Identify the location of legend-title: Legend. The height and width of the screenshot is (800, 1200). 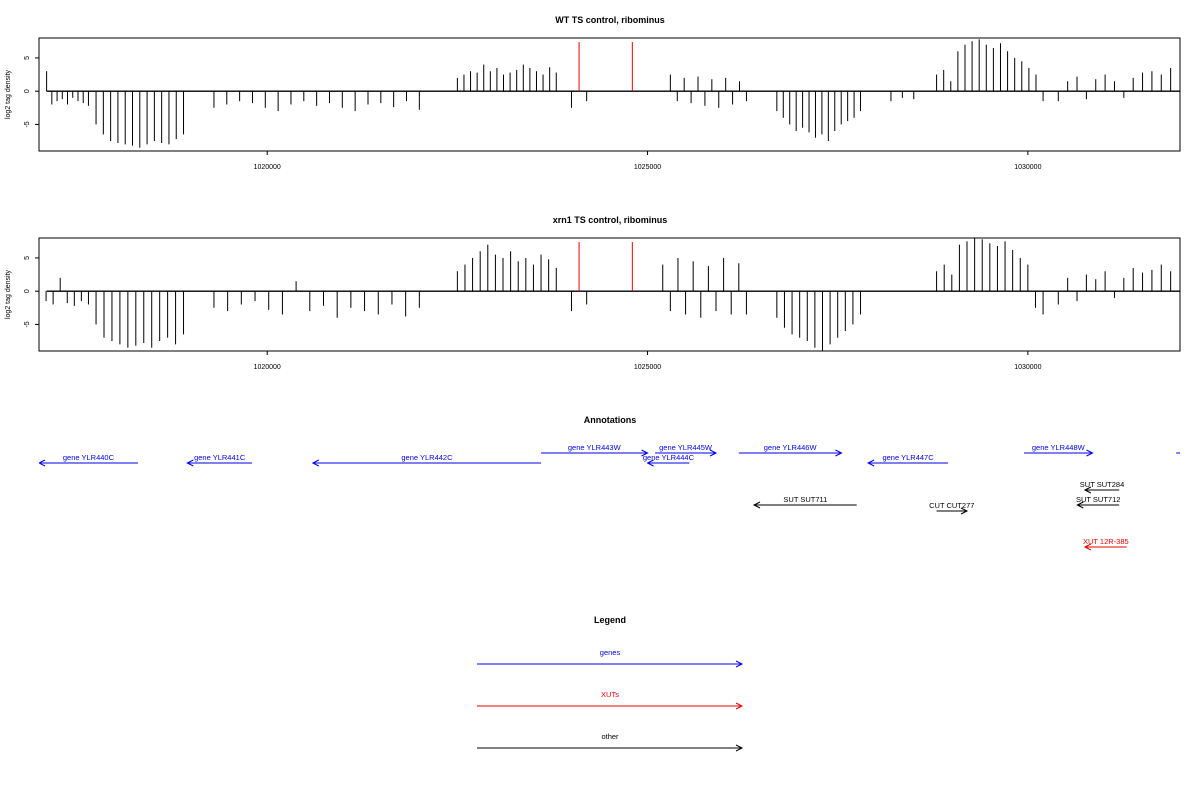
(610, 620).